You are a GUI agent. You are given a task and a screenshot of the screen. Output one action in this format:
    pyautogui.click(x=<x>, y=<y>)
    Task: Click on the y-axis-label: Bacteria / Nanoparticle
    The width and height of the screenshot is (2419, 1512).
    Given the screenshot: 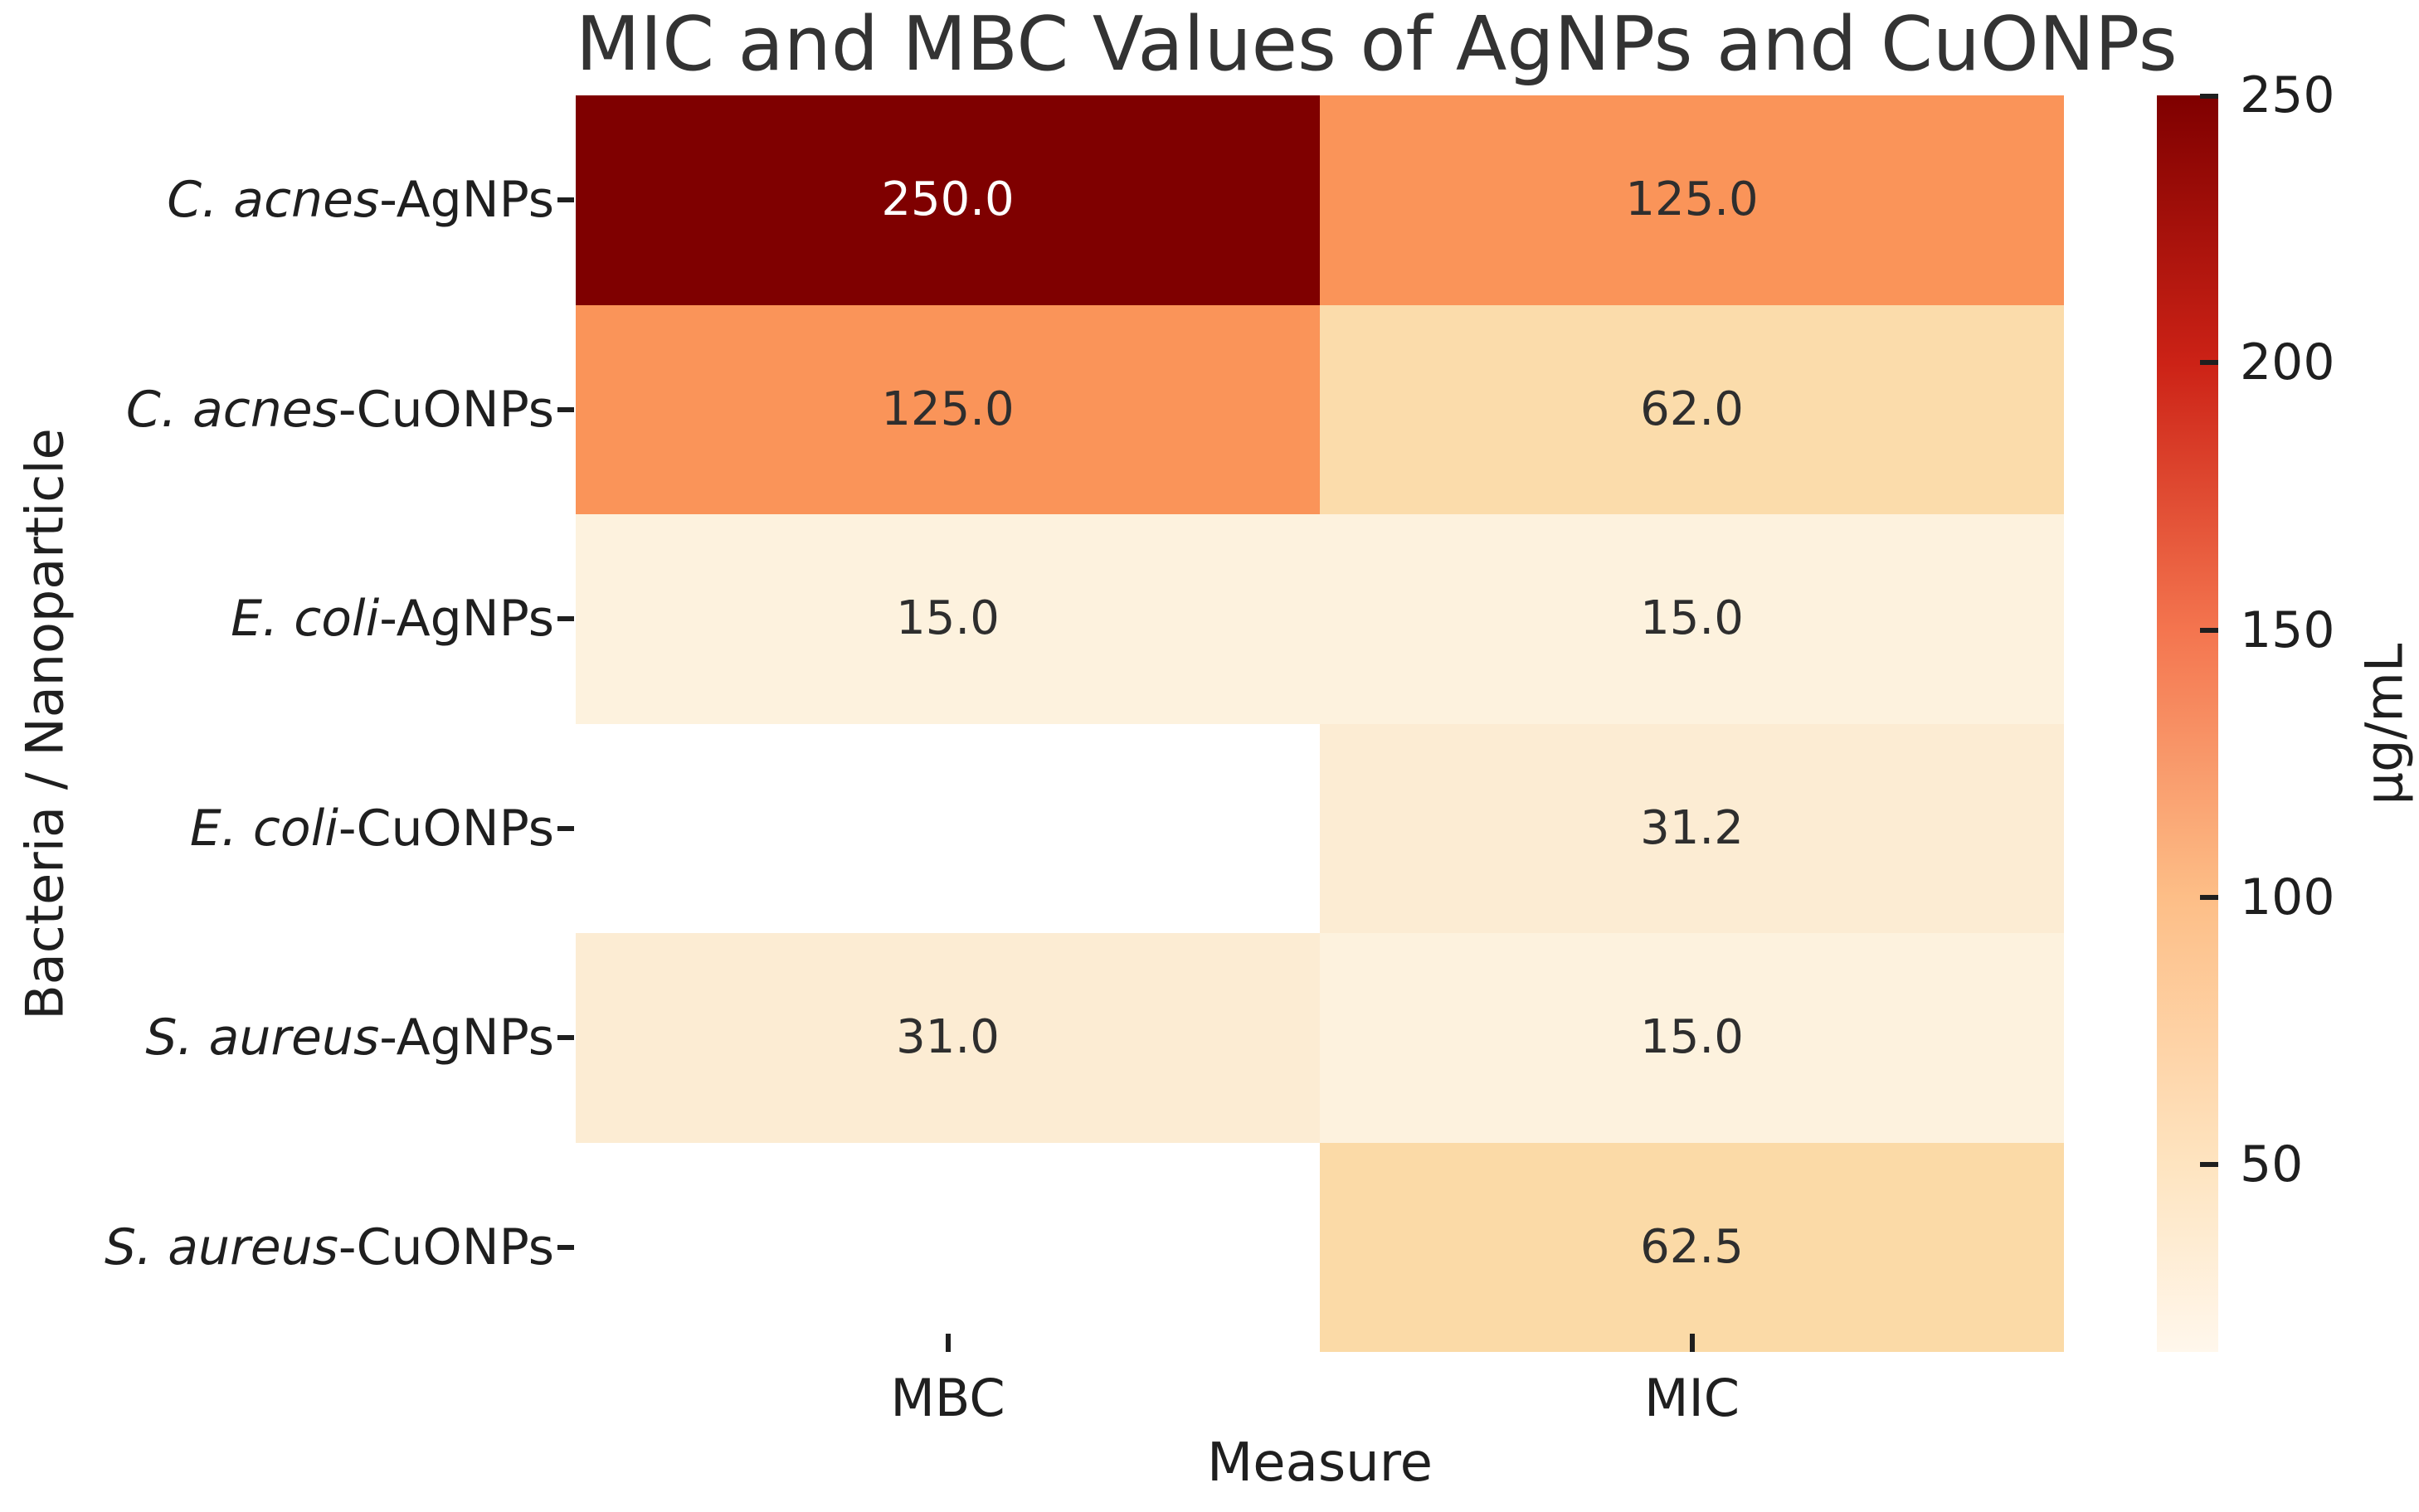 What is the action you would take?
    pyautogui.click(x=44, y=724)
    